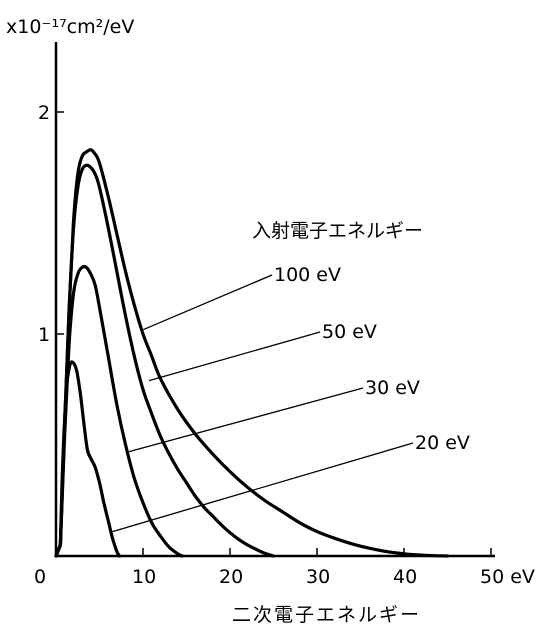 The width and height of the screenshot is (538, 637). Describe the element at coordinates (507, 577) in the screenshot. I see `x-tick-label-5: 50 eV` at that location.